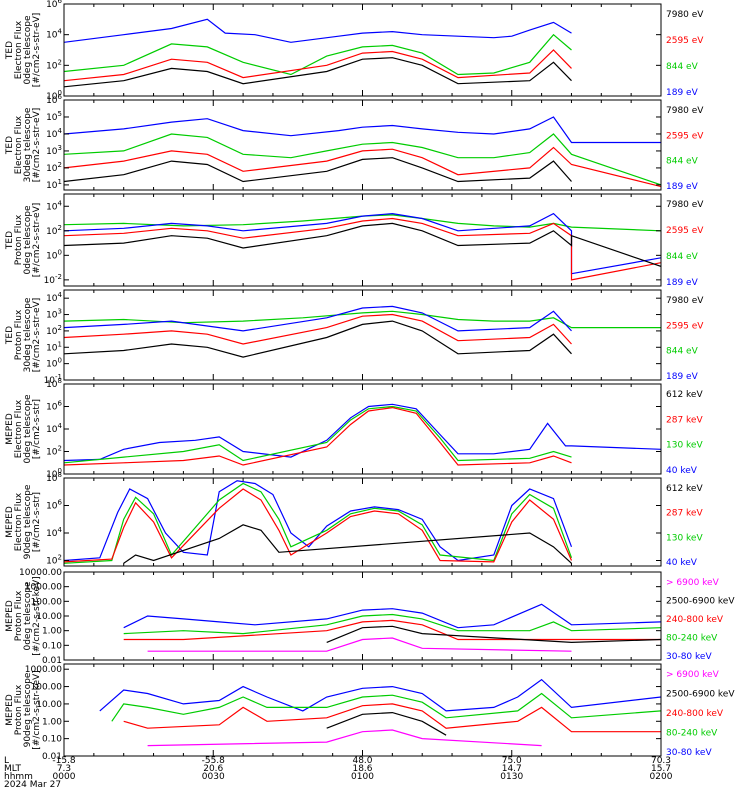  What do you see at coordinates (54, 116) in the screenshot?
I see `y-tick-label: 10⁵` at bounding box center [54, 116].